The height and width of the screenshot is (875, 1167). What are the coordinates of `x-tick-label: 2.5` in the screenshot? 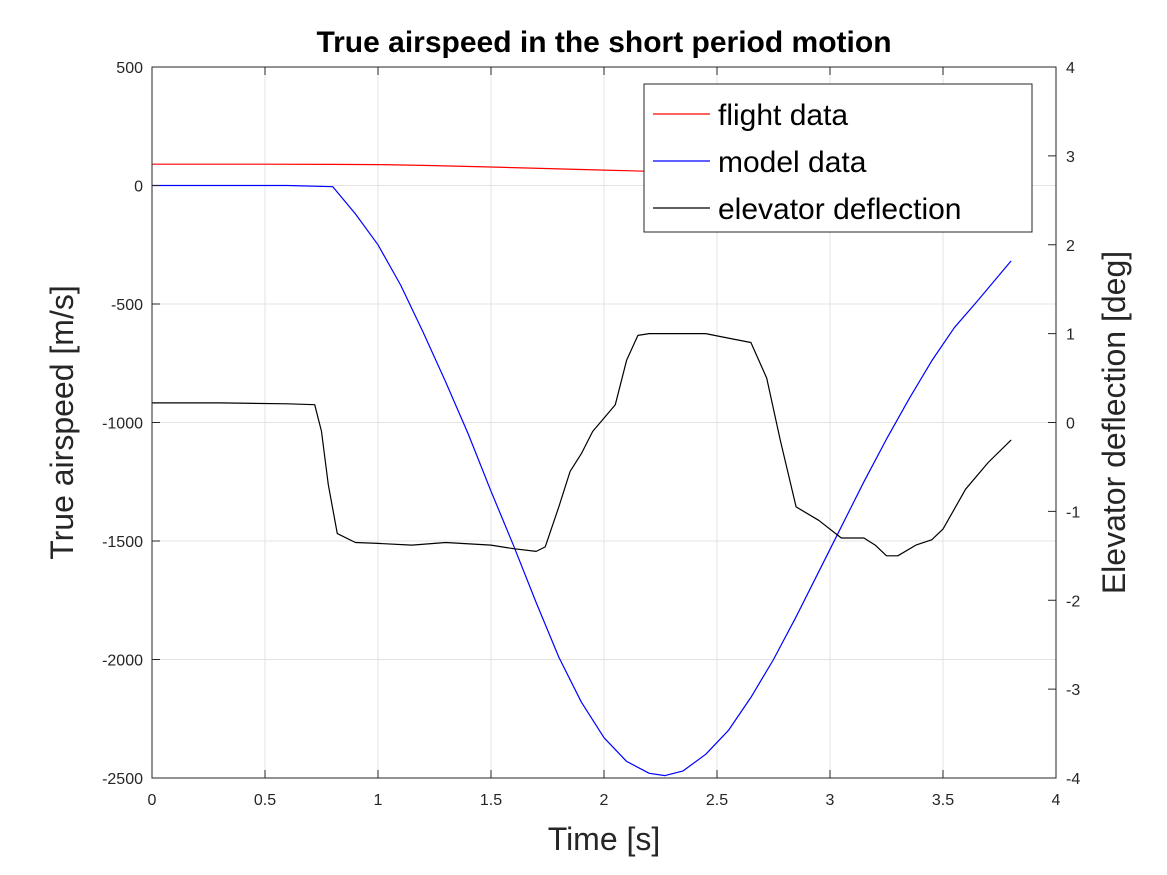 It's located at (717, 800).